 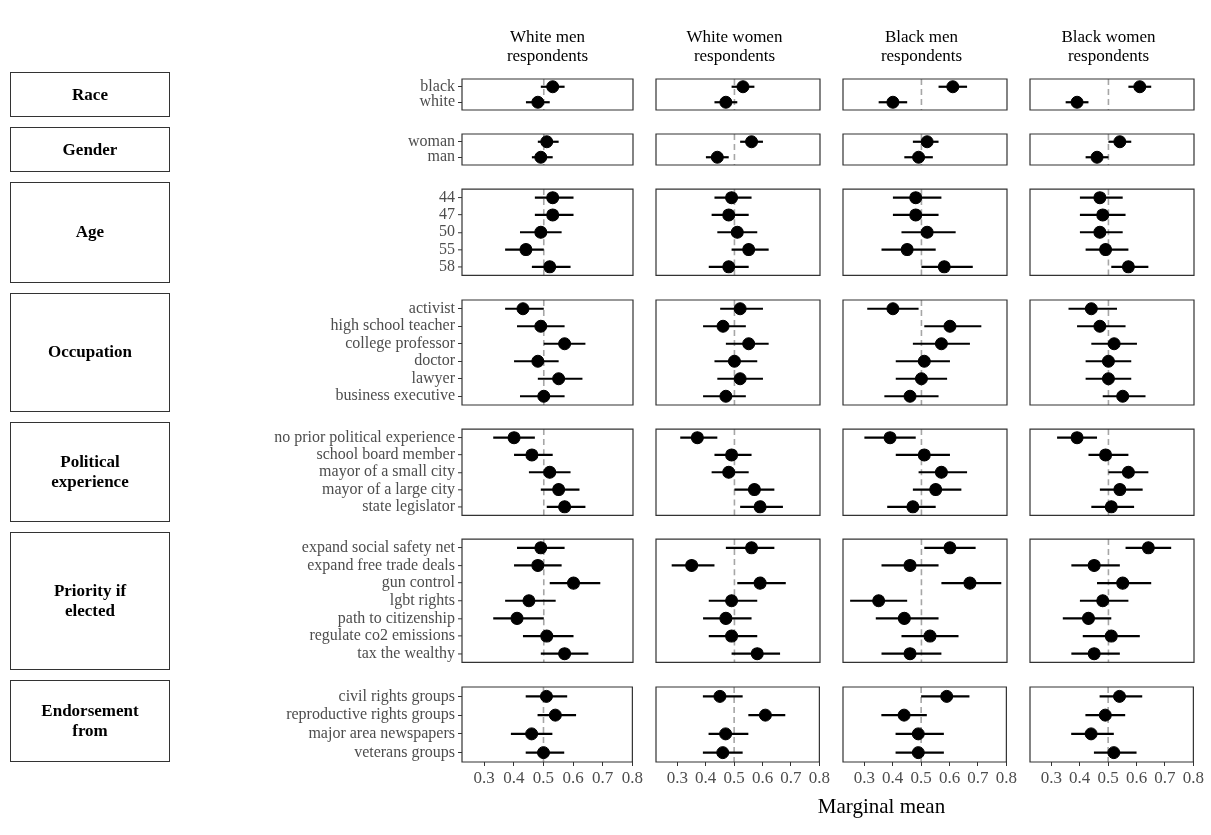 I want to click on y-tick-label: white, so click(x=437, y=101).